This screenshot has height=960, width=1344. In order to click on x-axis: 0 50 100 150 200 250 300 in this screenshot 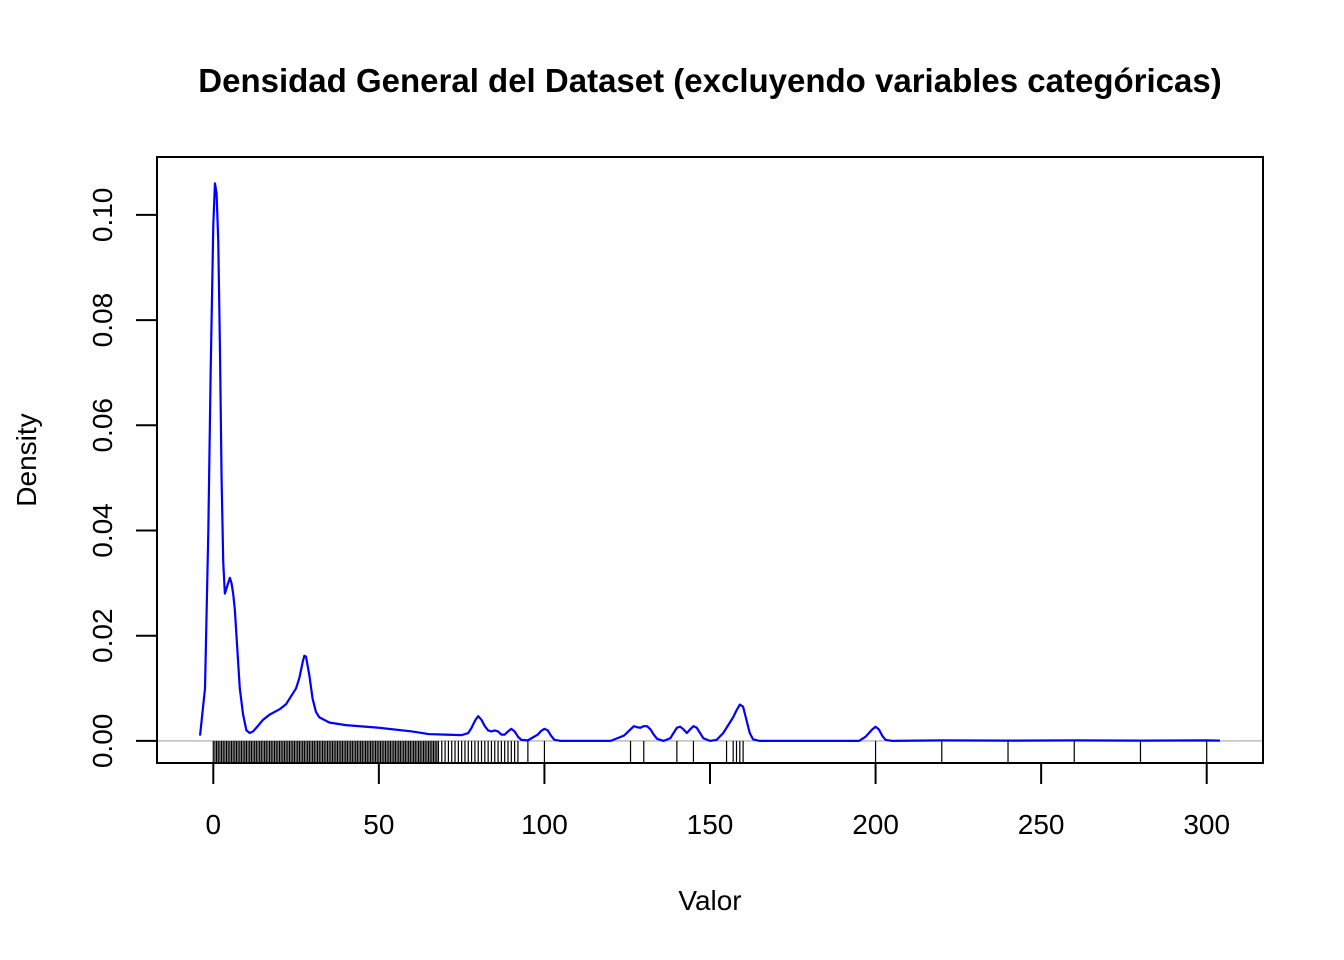, I will do `click(718, 801)`.